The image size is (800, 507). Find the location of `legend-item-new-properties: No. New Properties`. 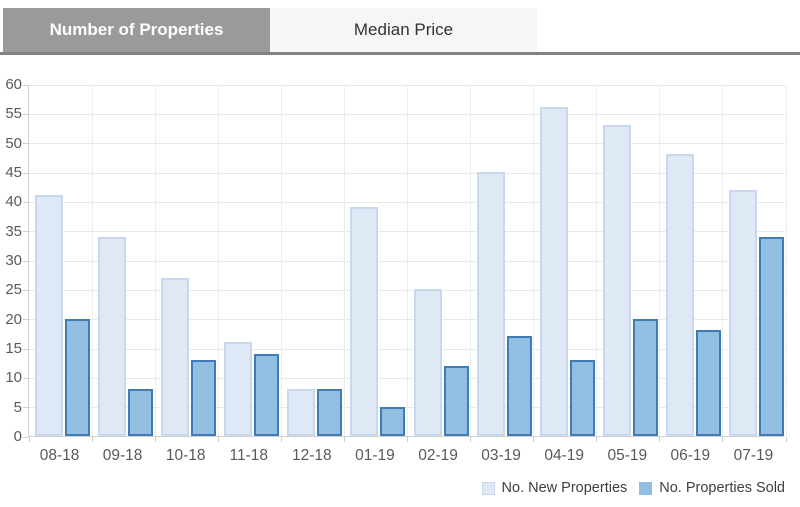

legend-item-new-properties: No. New Properties is located at coordinates (554, 488).